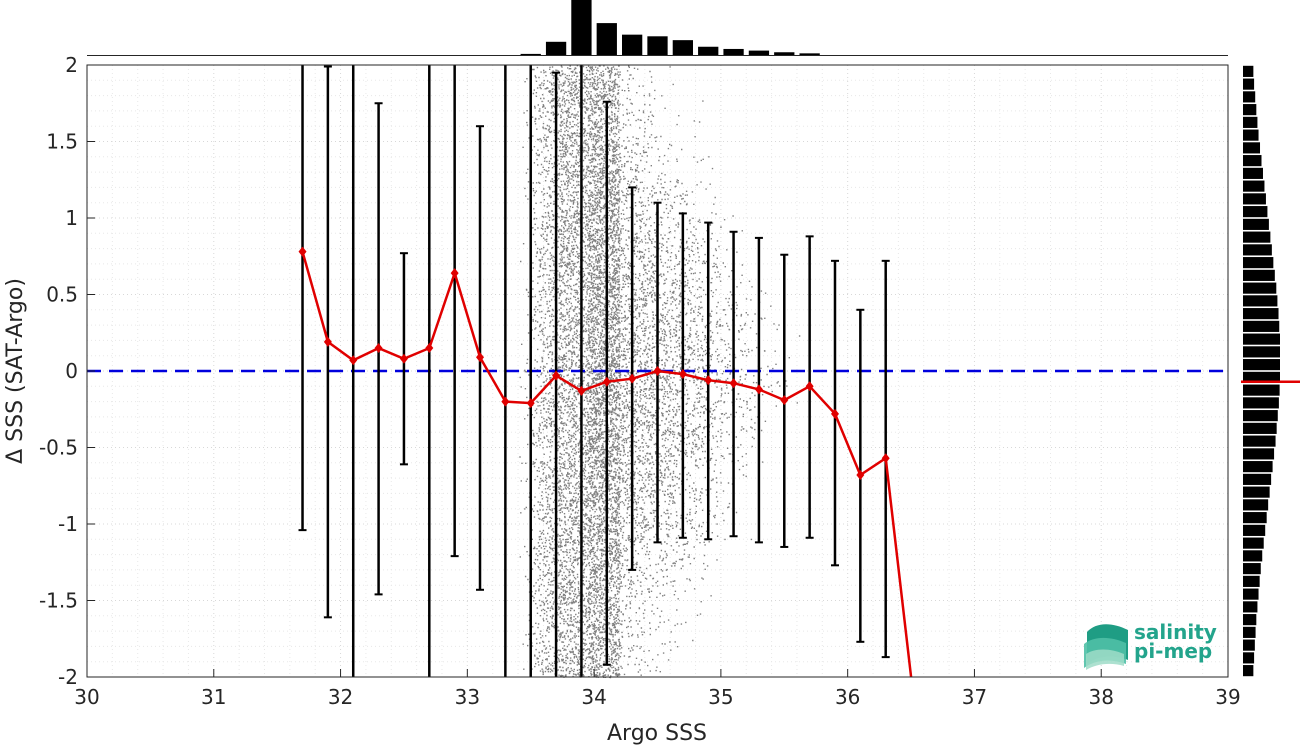 This screenshot has width=1302, height=747. Describe the element at coordinates (593, 697) in the screenshot. I see `x-tick-label: 34` at that location.